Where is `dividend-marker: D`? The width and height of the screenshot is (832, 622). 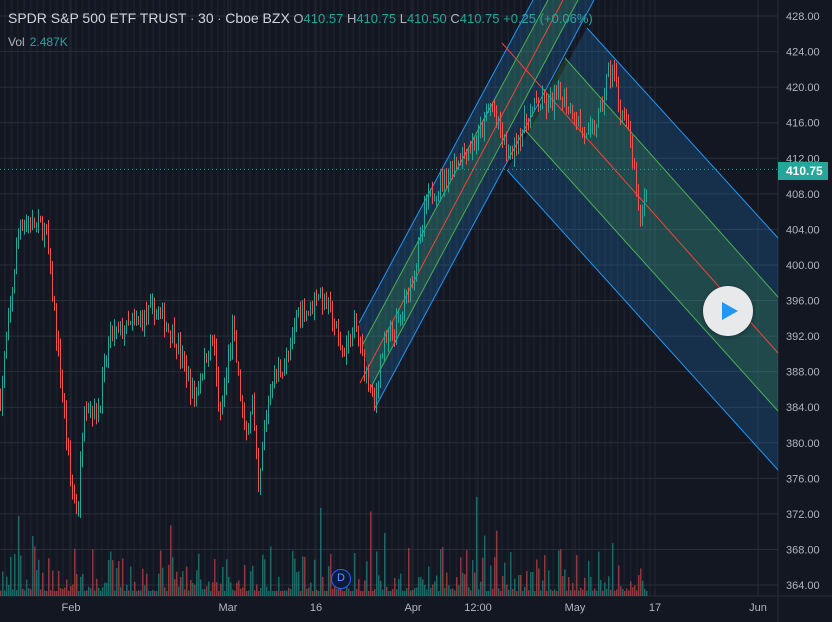
dividend-marker: D is located at coordinates (341, 579).